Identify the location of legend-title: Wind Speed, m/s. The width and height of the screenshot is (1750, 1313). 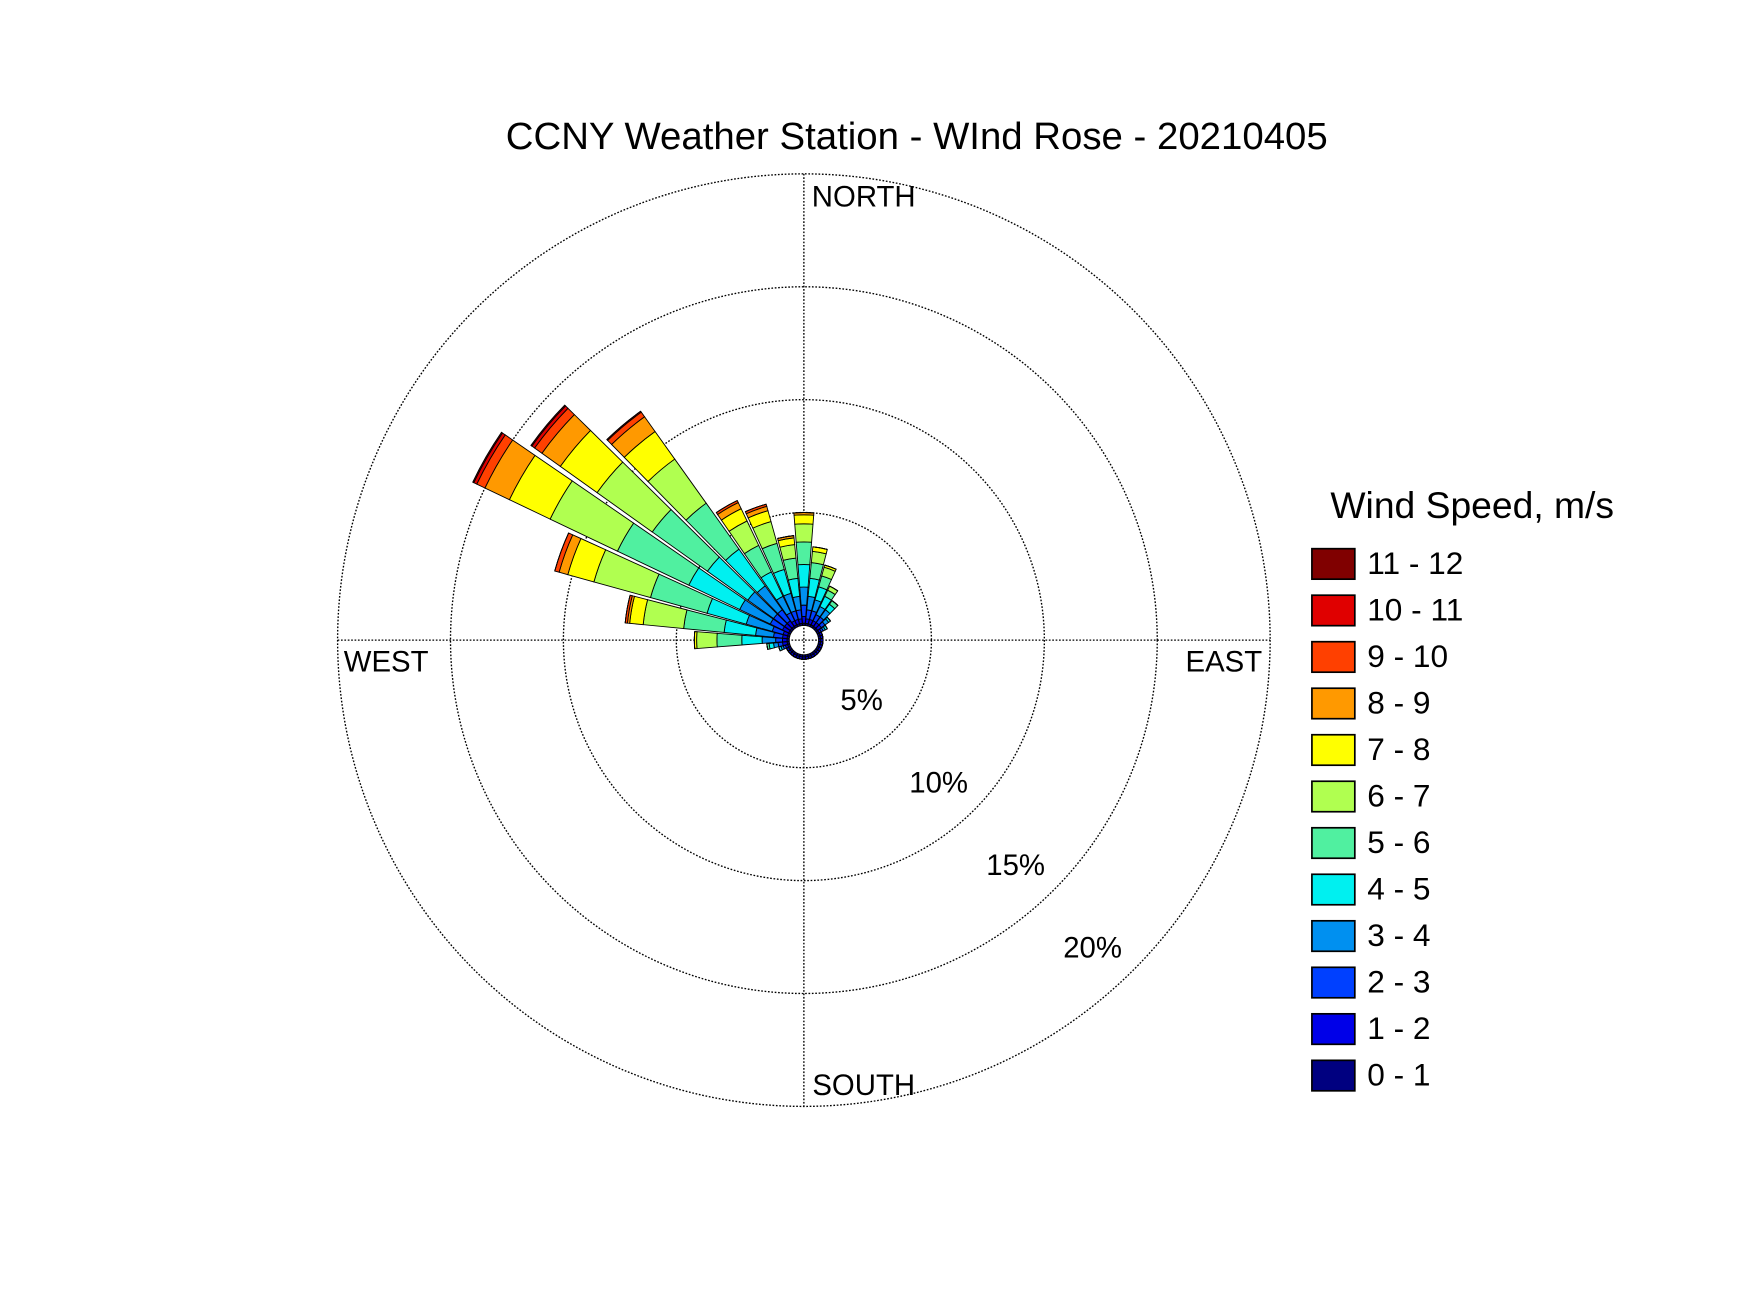
(1472, 505).